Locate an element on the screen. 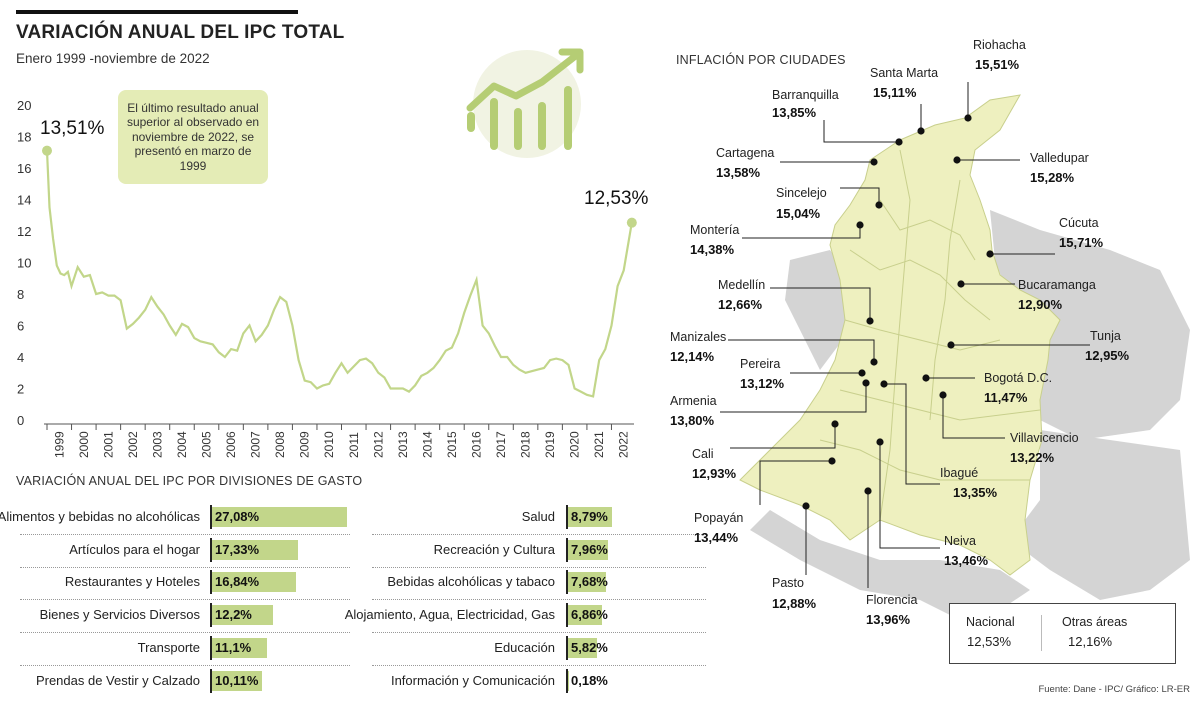 The width and height of the screenshot is (1200, 709). bar-category-label: Alimentos y bebidas no alcohólicas is located at coordinates (100, 516).